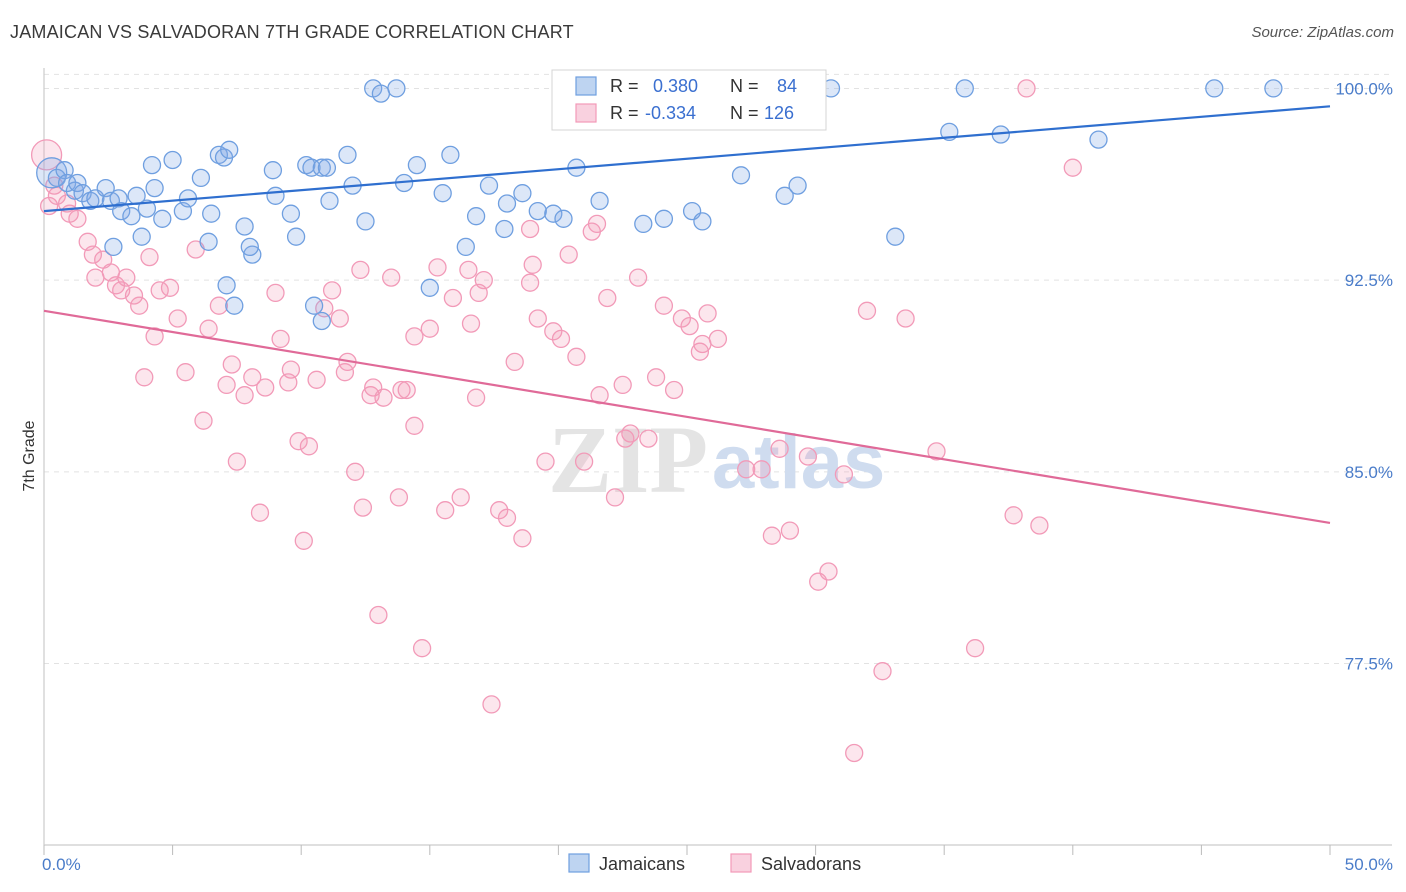  I want to click on x-tick-label-1: 50.0%, so click(1369, 864).